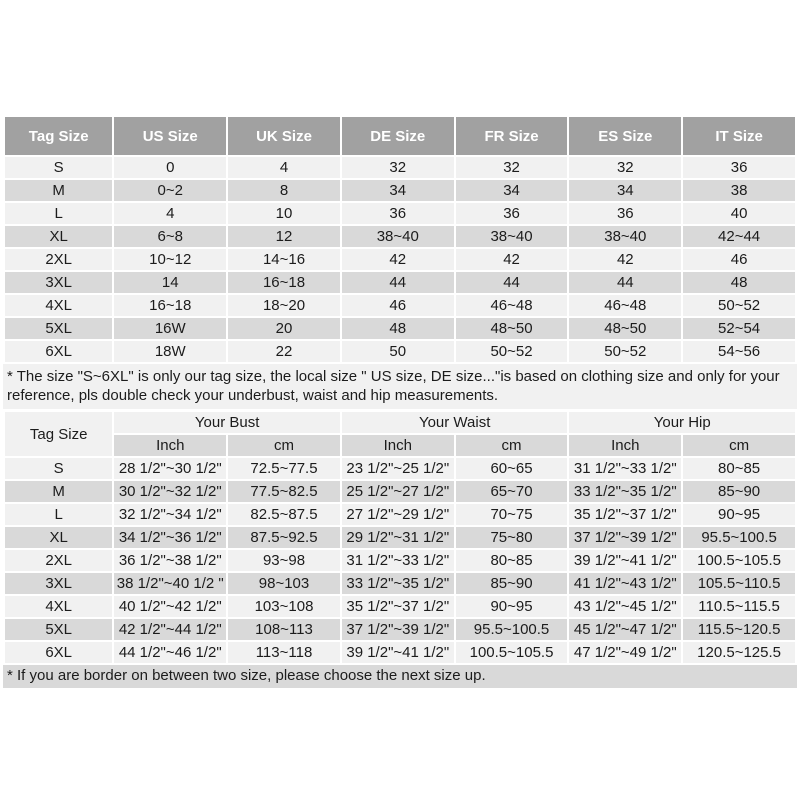  I want to click on table-row: 3XL 14 16~18 44 44 44 48, so click(400, 282).